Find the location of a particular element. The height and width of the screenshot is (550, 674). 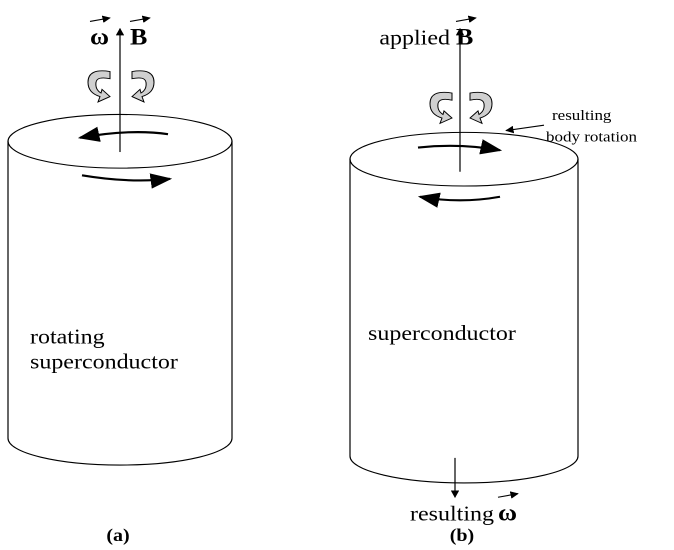

note-text: body rotation is located at coordinates (591, 137).